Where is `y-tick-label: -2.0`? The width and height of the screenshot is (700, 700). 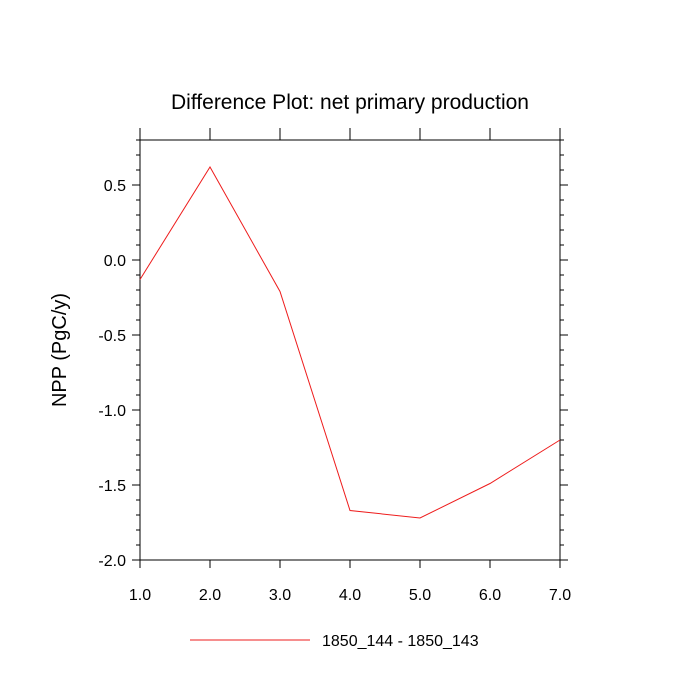 y-tick-label: -2.0 is located at coordinates (112, 561).